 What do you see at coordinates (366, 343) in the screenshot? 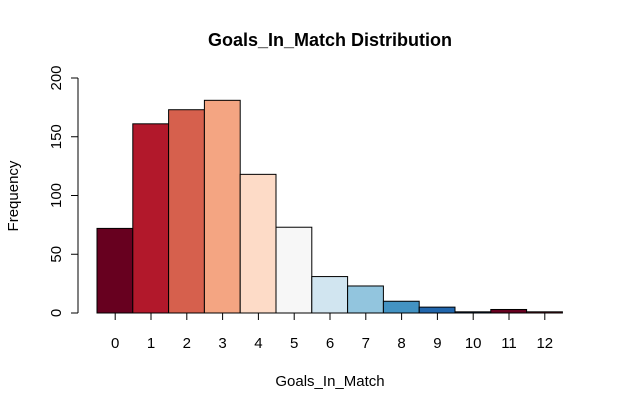
I see `x-tick-label: 7` at bounding box center [366, 343].